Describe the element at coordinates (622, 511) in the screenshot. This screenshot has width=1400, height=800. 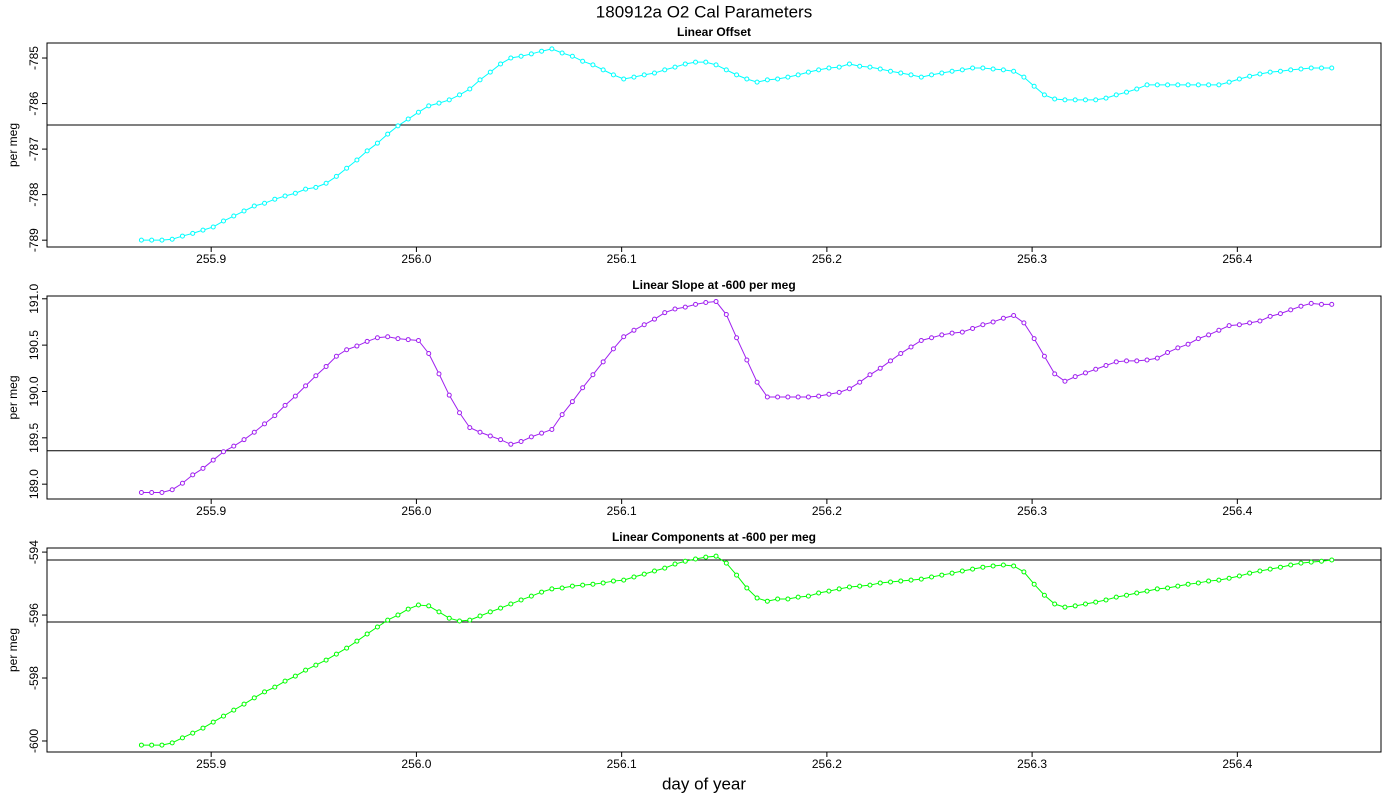
I see `x-tick-label: 256.1` at that location.